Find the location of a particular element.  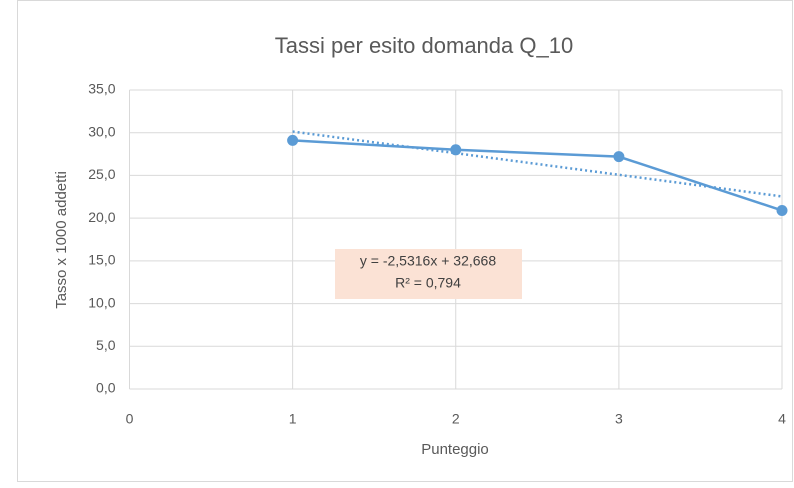

series-line is located at coordinates (537, 175).